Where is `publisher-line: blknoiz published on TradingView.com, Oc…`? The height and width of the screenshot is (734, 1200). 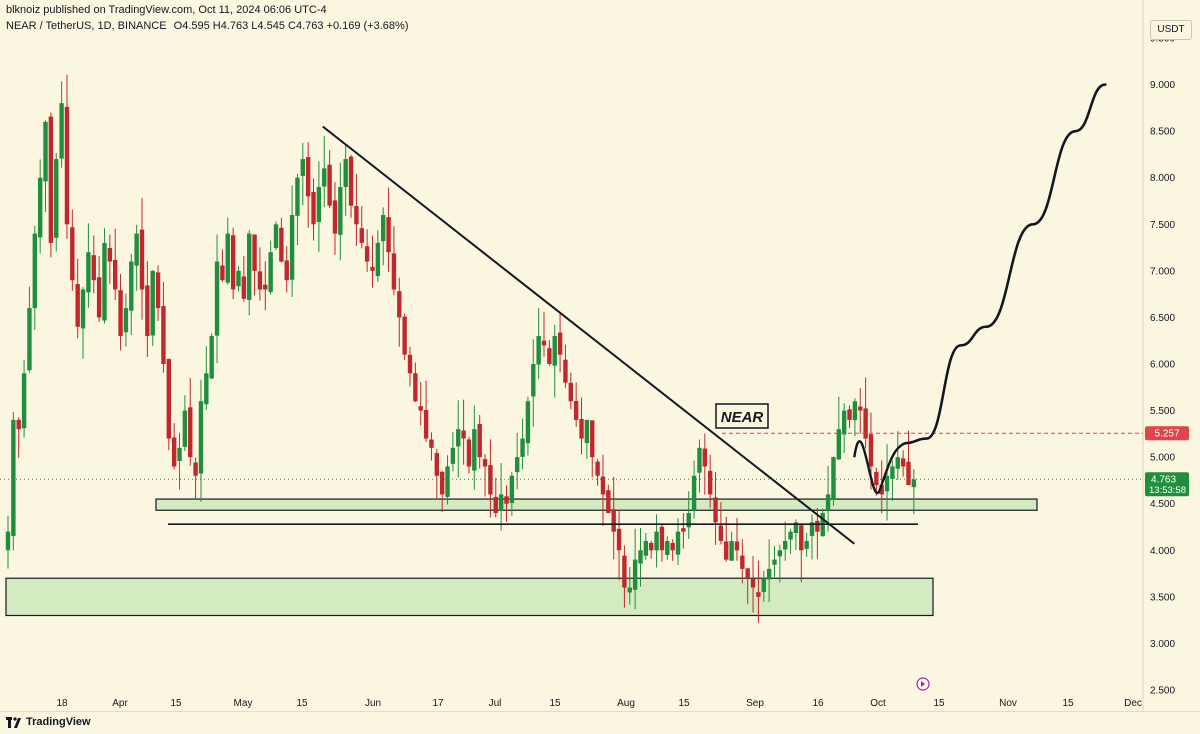 publisher-line: blknoiz published on TradingView.com, Oc… is located at coordinates (166, 10).